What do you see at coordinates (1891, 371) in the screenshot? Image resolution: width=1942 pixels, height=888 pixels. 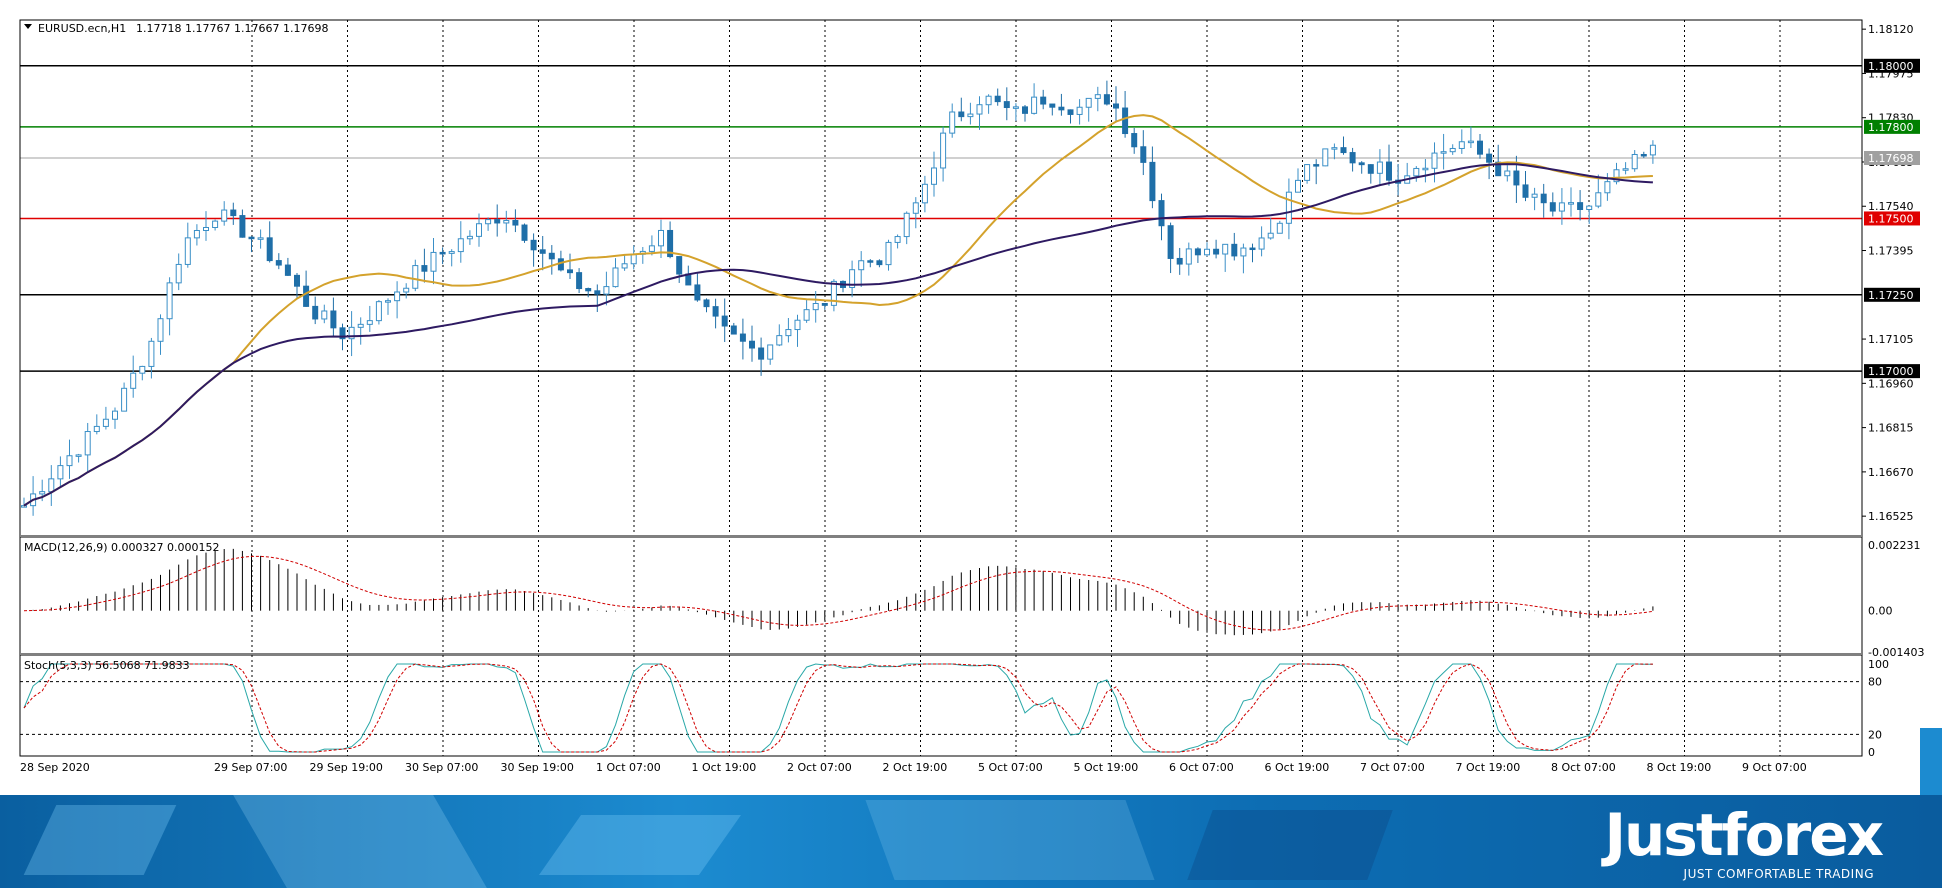 I see `level-price-label: 1.17000` at bounding box center [1891, 371].